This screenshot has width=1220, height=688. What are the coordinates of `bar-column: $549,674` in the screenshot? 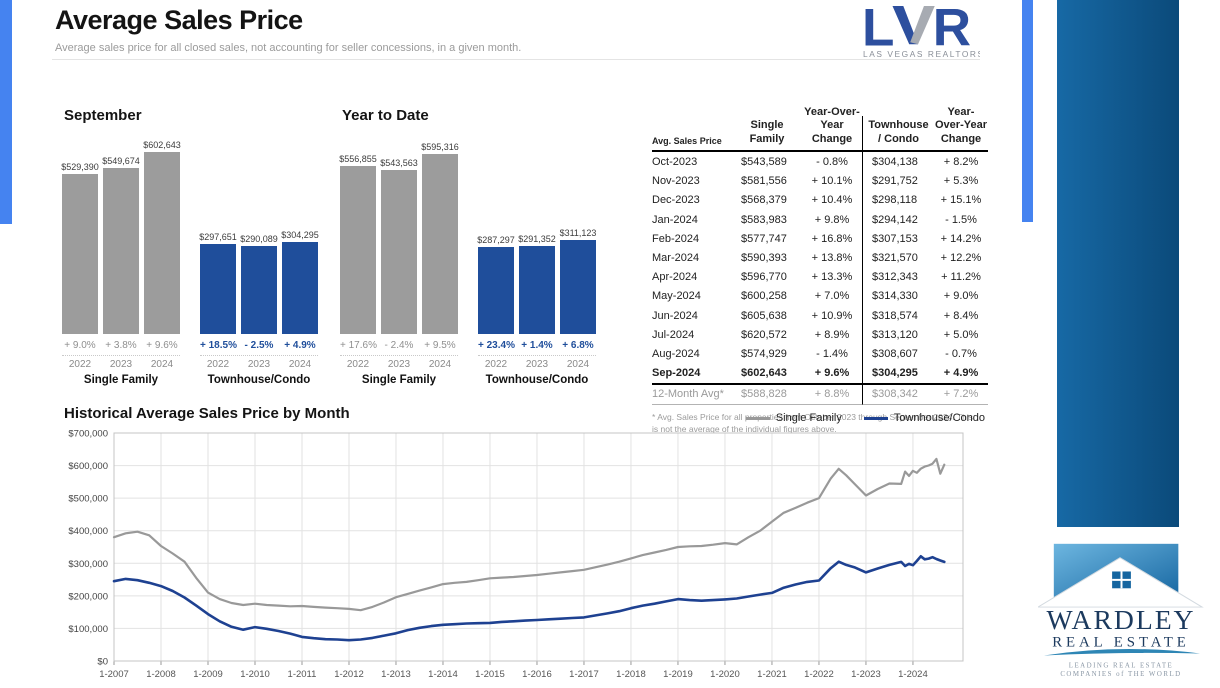 It's located at (121, 245).